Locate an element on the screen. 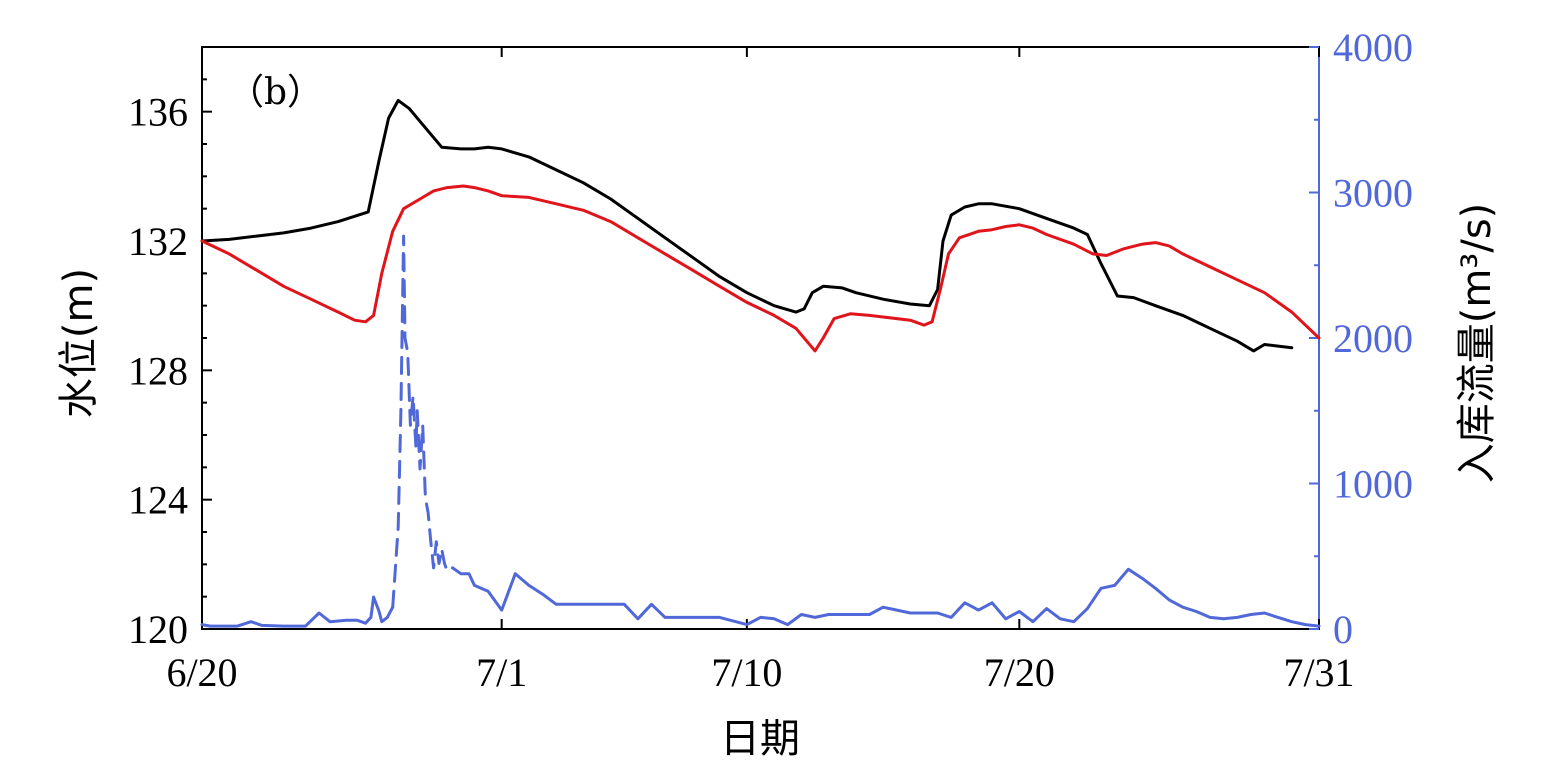 This screenshot has height=782, width=1545. left-y-tick-label: 128 is located at coordinates (158, 370).